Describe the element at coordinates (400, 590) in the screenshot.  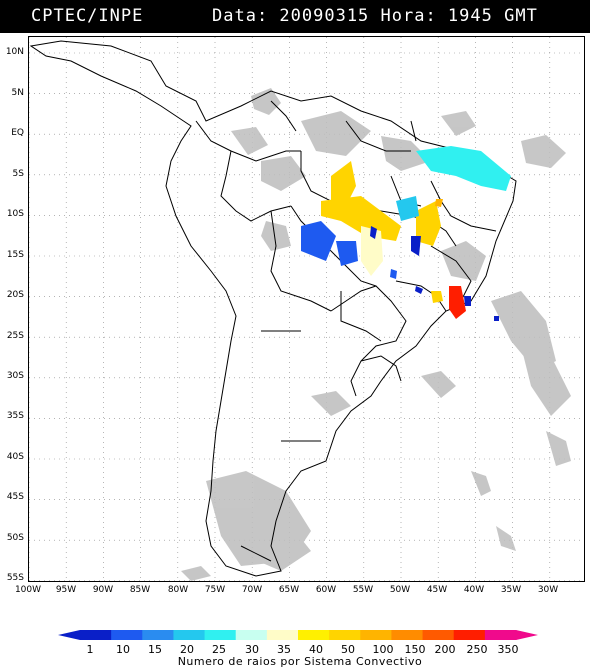
I see `lon-label: 50W` at that location.